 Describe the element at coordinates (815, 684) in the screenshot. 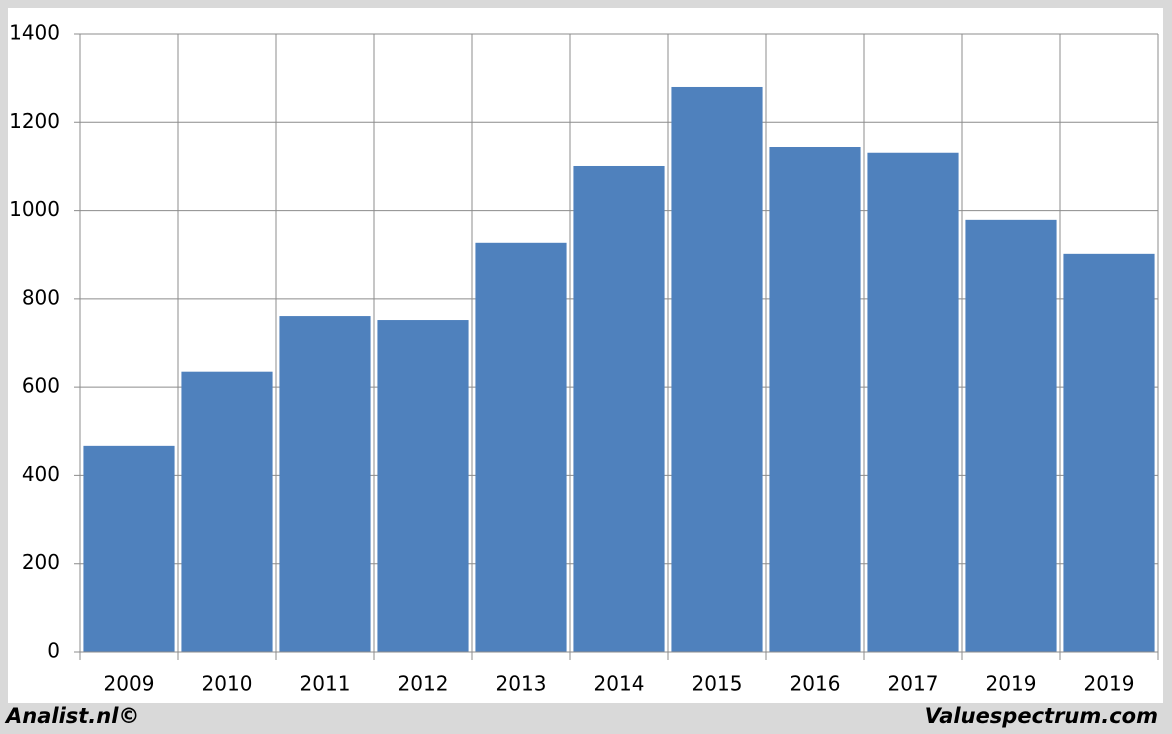

I see `x-tick-label: 2016` at that location.